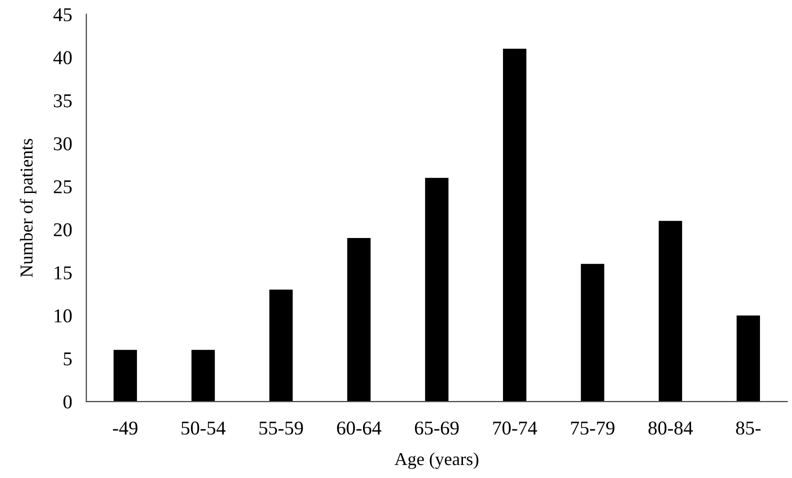 This screenshot has width=792, height=478. What do you see at coordinates (436, 428) in the screenshot?
I see `x-tick-label: 65-69` at bounding box center [436, 428].